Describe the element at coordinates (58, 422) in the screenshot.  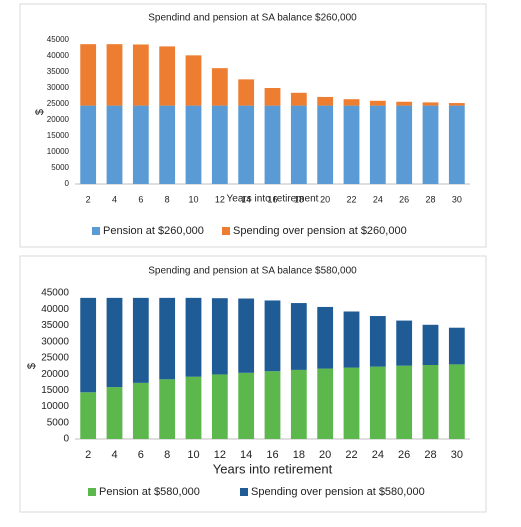
I see `y-tick-label: 5000` at that location.